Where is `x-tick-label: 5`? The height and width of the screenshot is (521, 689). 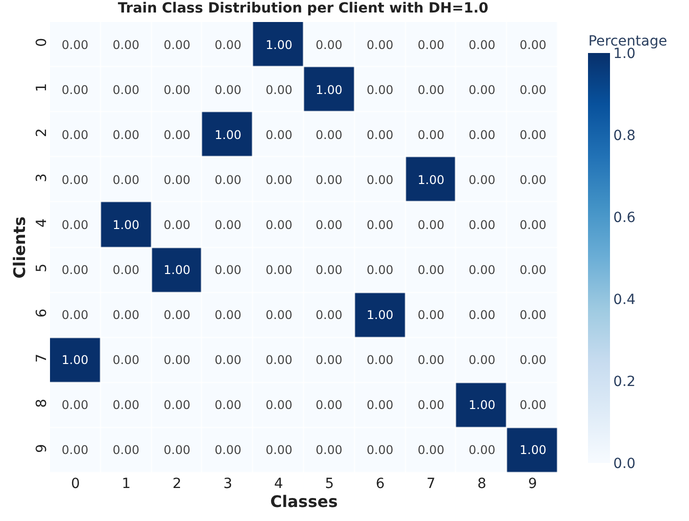
x-tick-label: 5 is located at coordinates (329, 484).